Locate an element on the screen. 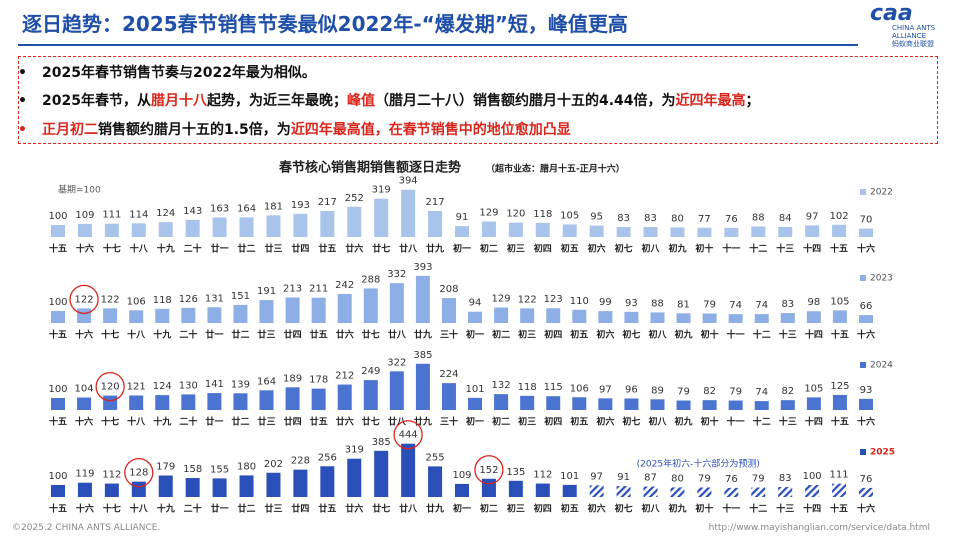  x-tick-label: 十五 is located at coordinates (58, 335).